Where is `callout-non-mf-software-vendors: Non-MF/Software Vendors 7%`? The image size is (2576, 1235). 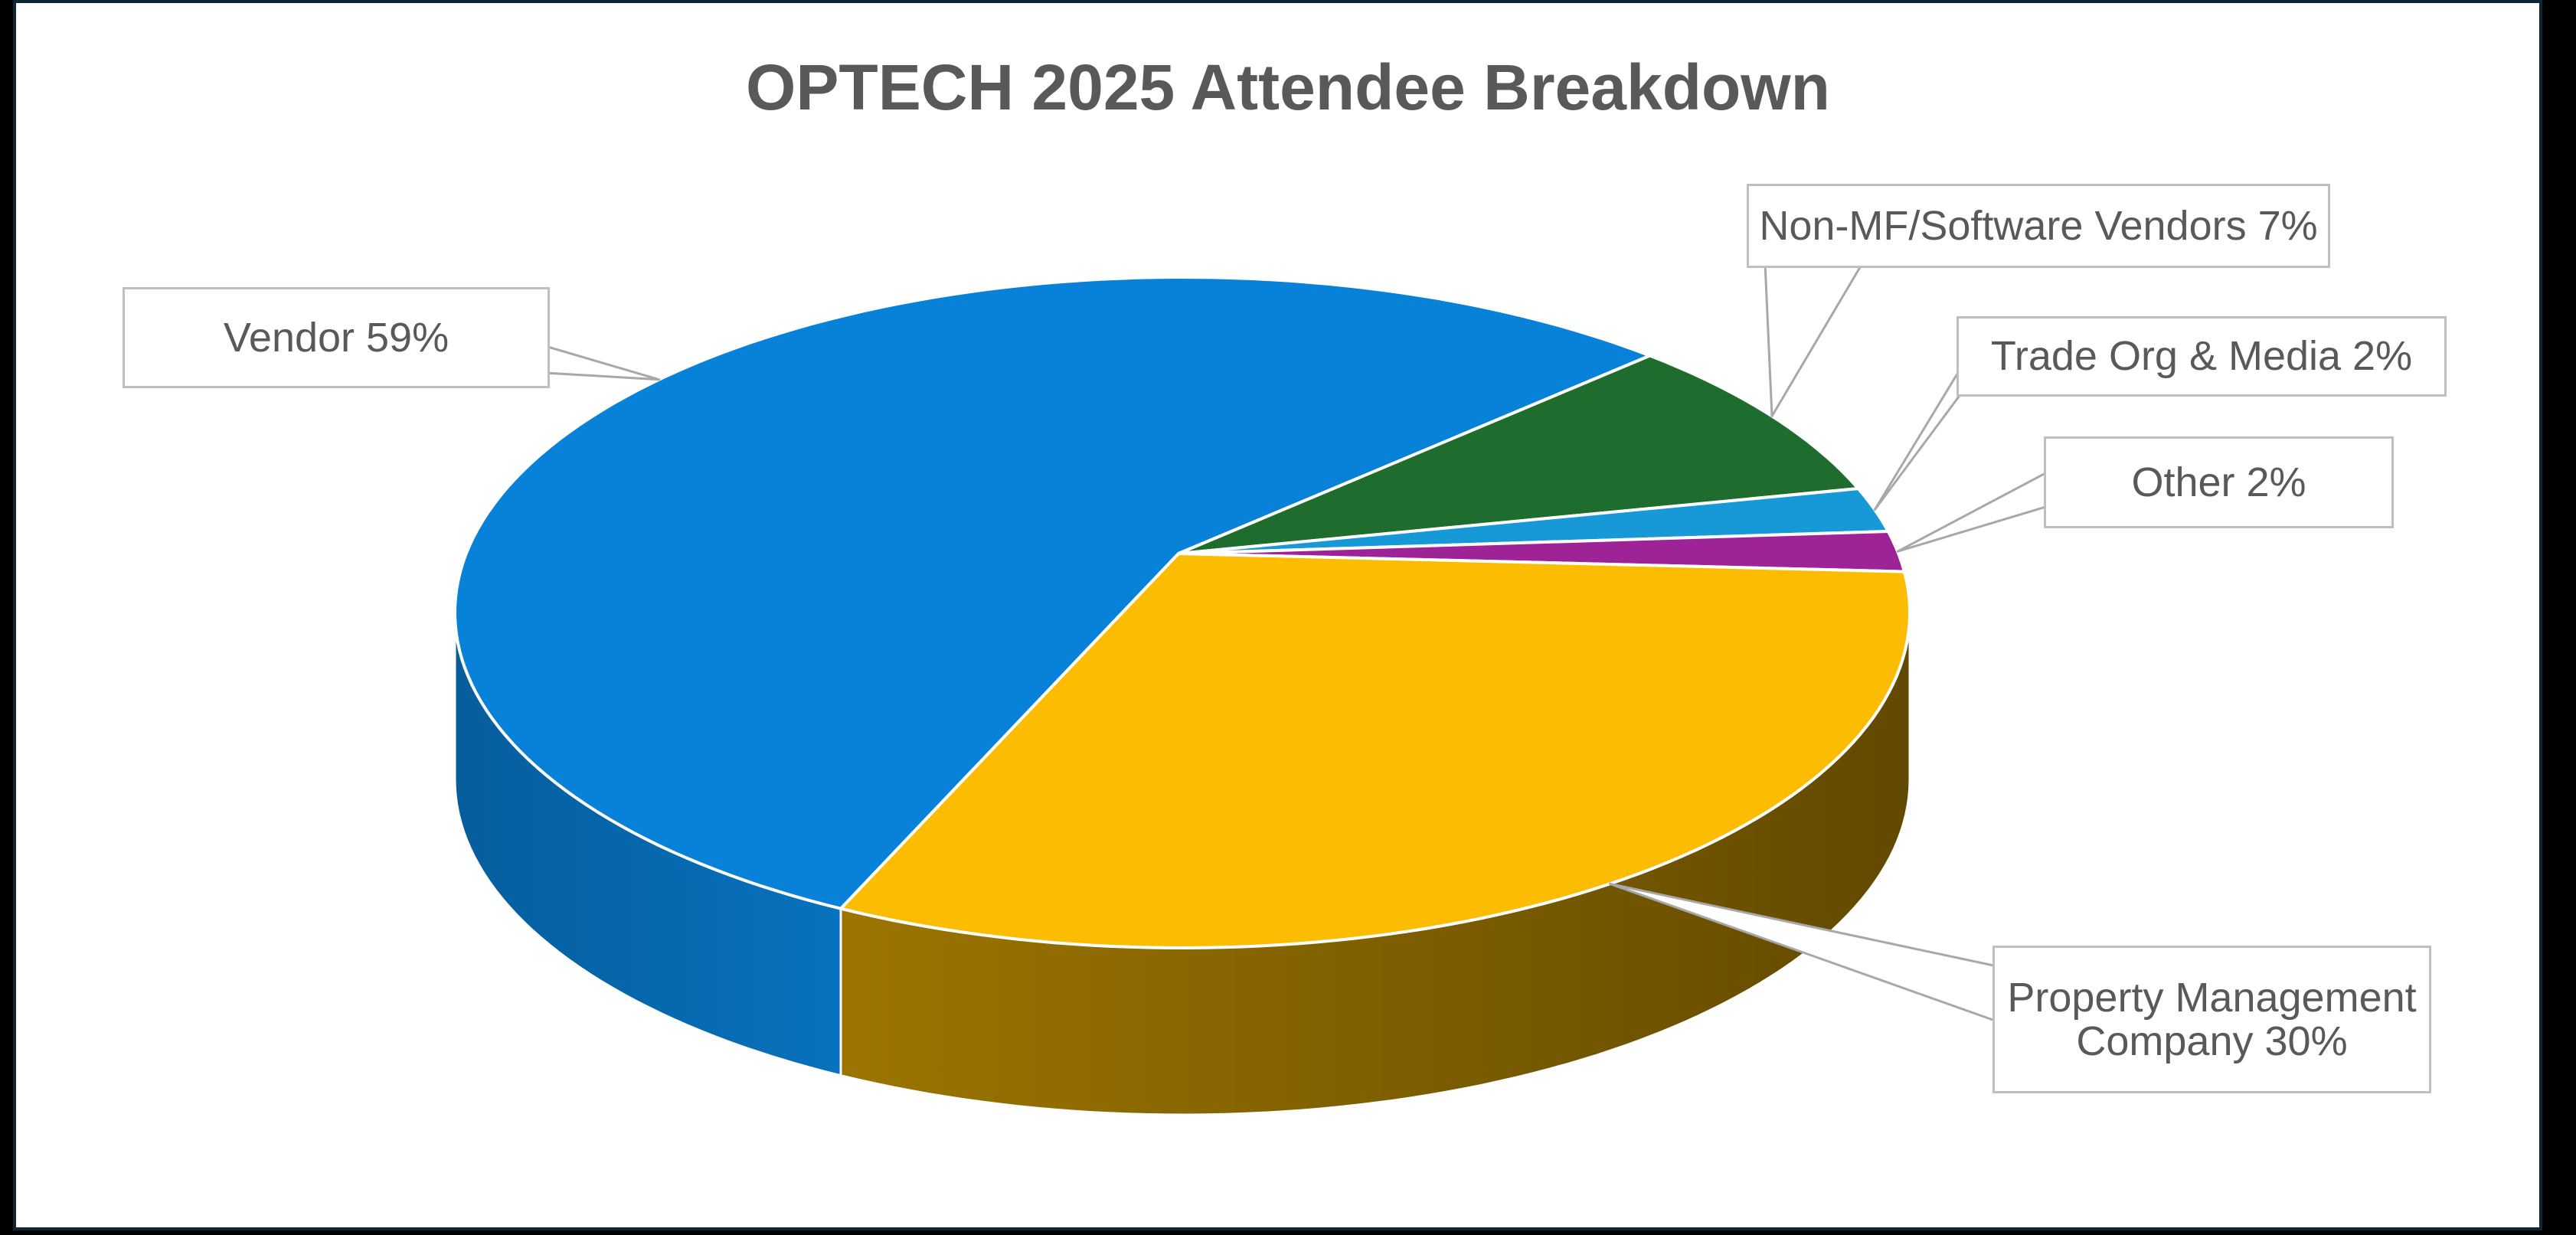 callout-non-mf-software-vendors: Non-MF/Software Vendors 7% is located at coordinates (2038, 226).